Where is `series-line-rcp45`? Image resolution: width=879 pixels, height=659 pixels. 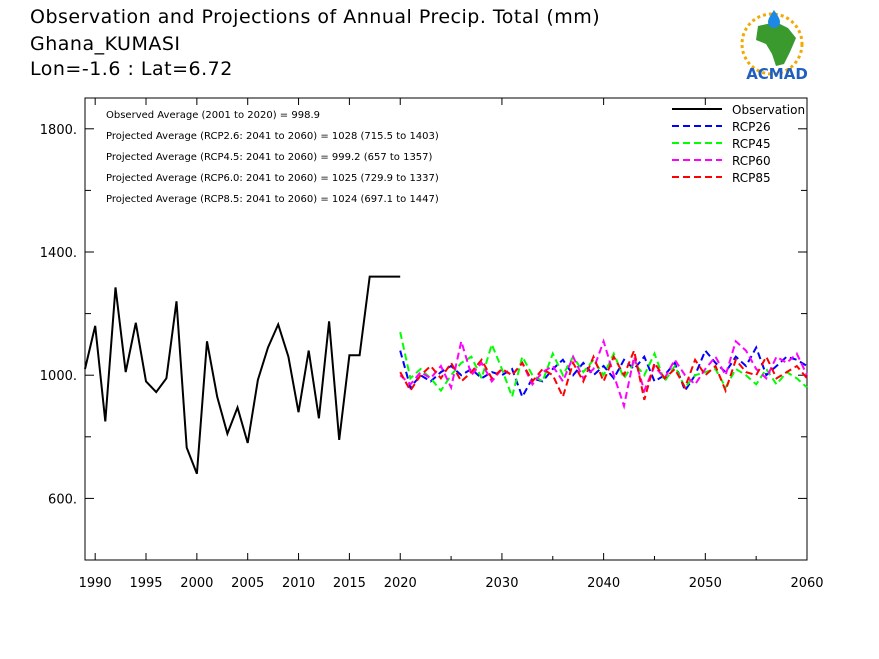
series-line-rcp45 is located at coordinates (603, 366).